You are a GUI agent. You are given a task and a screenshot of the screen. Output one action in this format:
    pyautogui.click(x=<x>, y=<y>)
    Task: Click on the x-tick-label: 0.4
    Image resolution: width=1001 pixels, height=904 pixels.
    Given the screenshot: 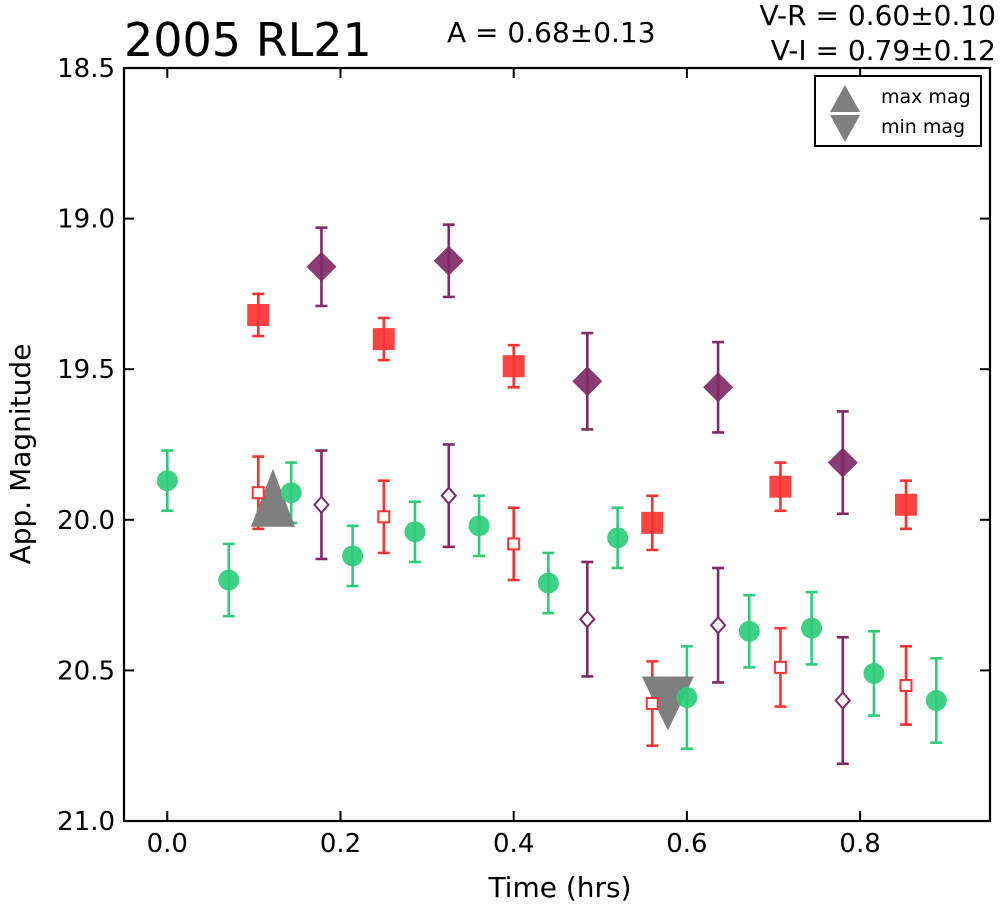 What is the action you would take?
    pyautogui.click(x=513, y=844)
    